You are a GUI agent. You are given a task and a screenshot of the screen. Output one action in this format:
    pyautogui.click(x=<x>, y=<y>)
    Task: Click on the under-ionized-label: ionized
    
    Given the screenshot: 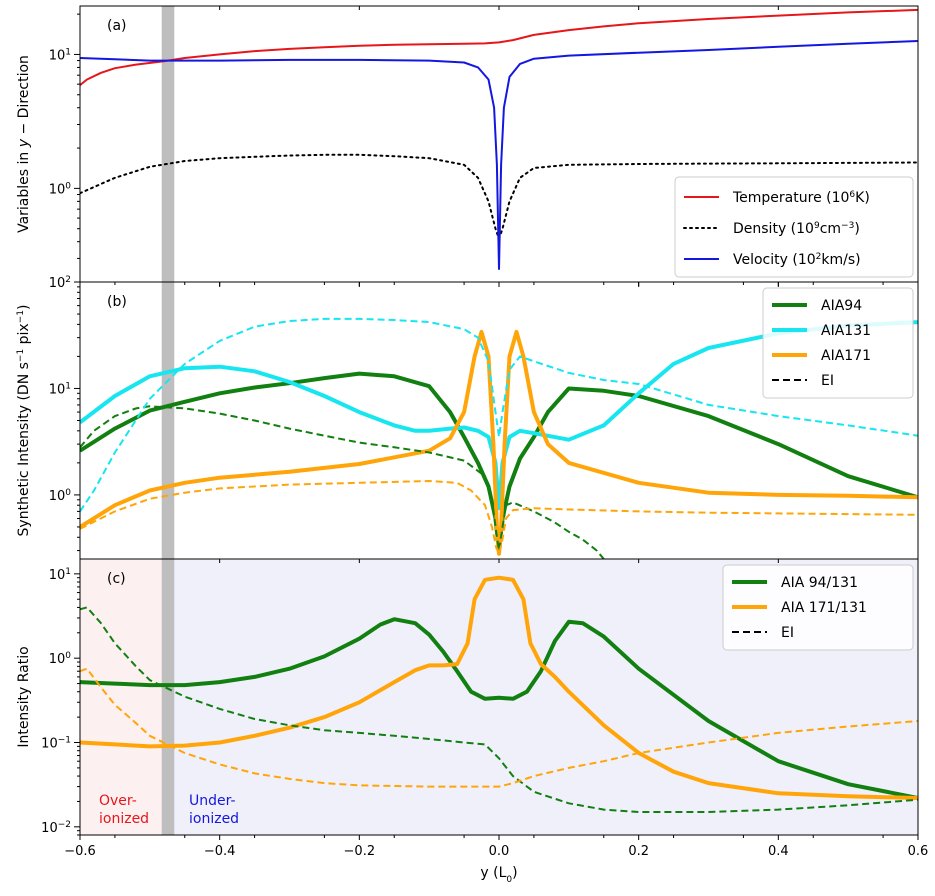 What is the action you would take?
    pyautogui.click(x=214, y=819)
    